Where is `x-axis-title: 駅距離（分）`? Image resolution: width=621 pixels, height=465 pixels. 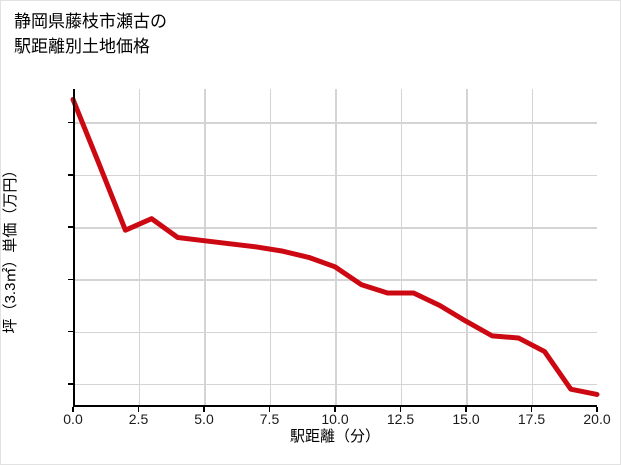
x-axis-title: 駅距離（分） is located at coordinates (334, 436).